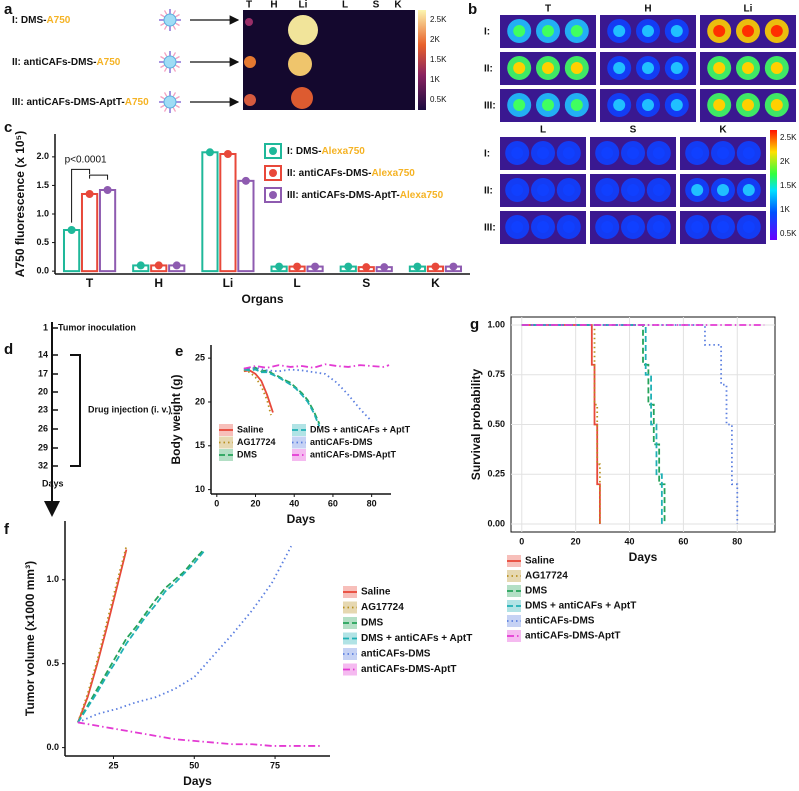 Image resolution: width=799 pixels, height=791 pixels. Describe the element at coordinates (372, 623) in the screenshot. I see `legend-label: DMS` at that location.